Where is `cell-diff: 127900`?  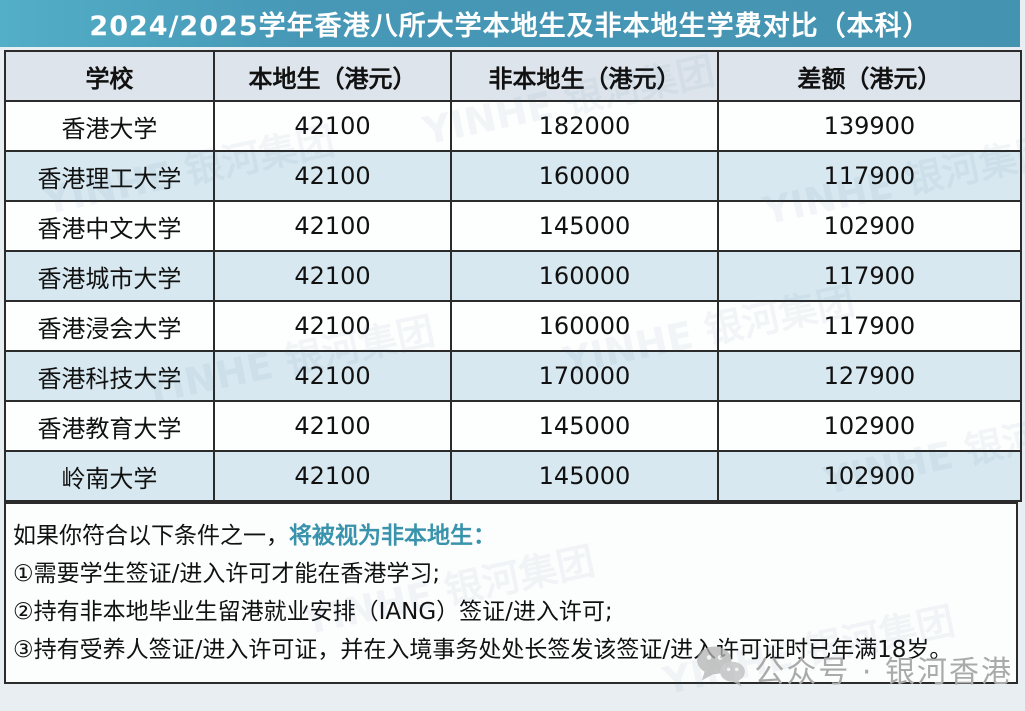
cell-diff: 127900 is located at coordinates (869, 376).